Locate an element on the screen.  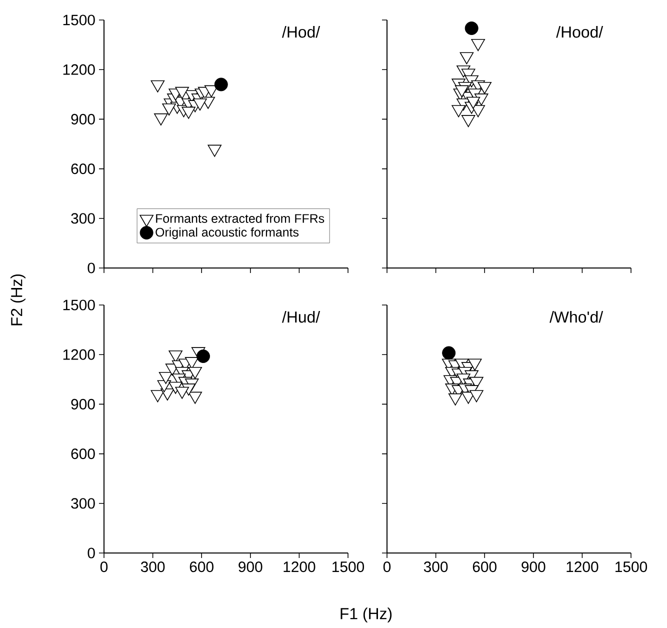
x-axis-title: F1 (Hz) is located at coordinates (366, 615).